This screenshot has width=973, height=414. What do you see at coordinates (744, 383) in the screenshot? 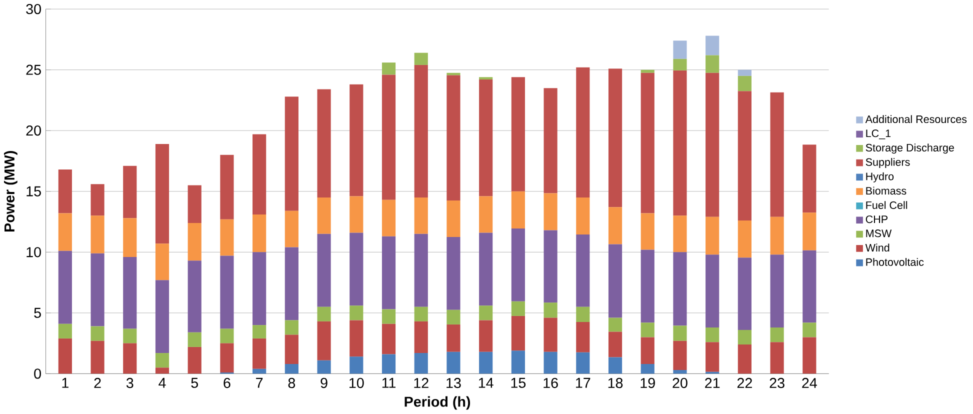
I see `x-tick-label: 22` at bounding box center [744, 383].